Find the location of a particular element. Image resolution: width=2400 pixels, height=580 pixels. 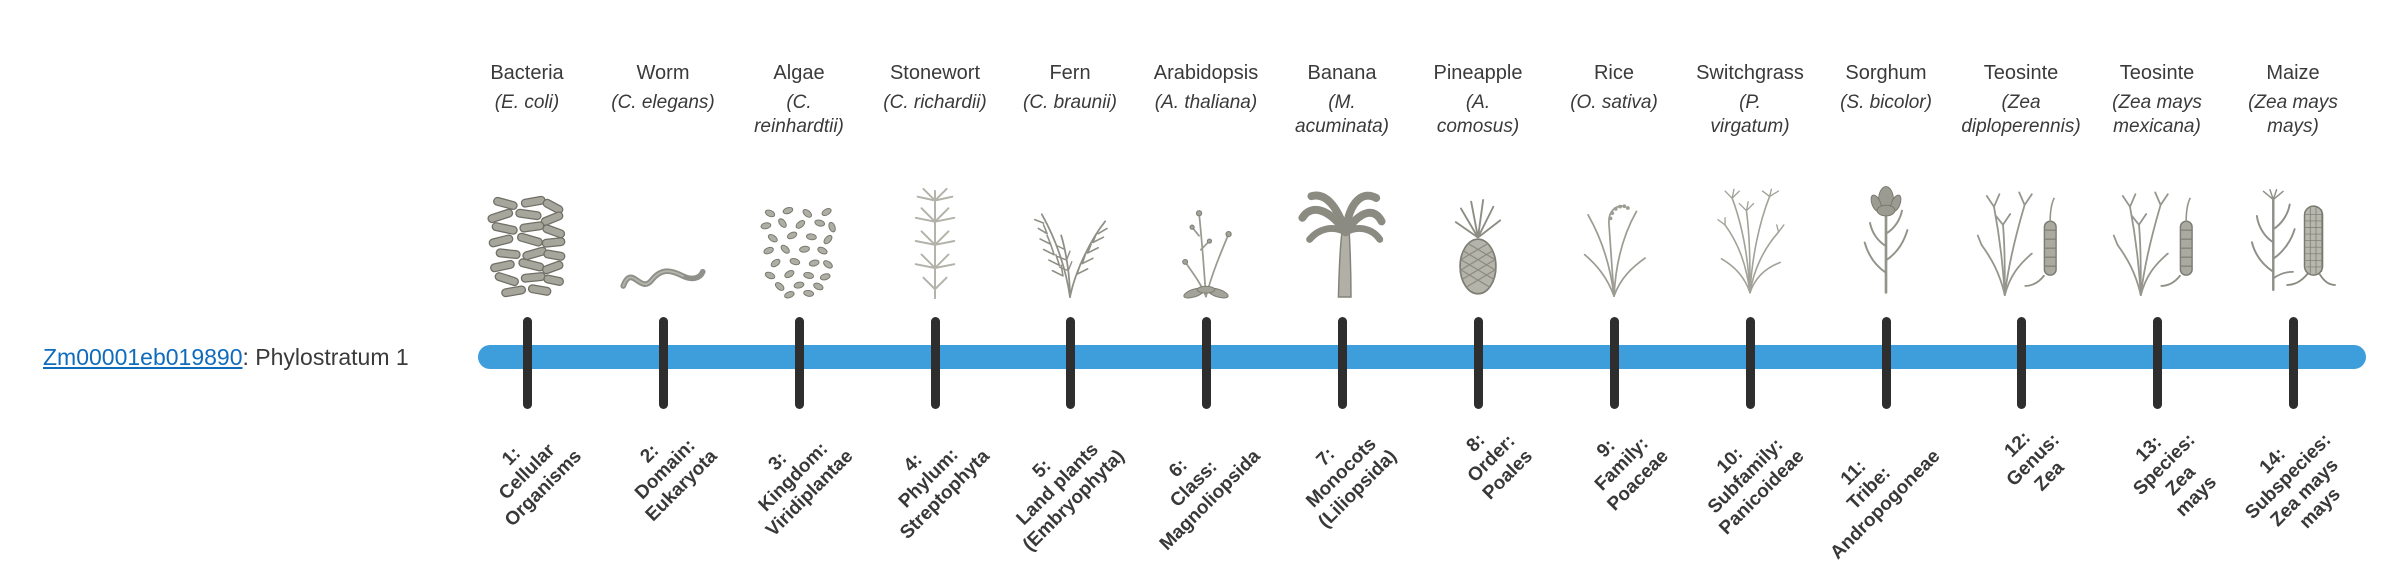

pineapple-icon is located at coordinates (1478, 223).